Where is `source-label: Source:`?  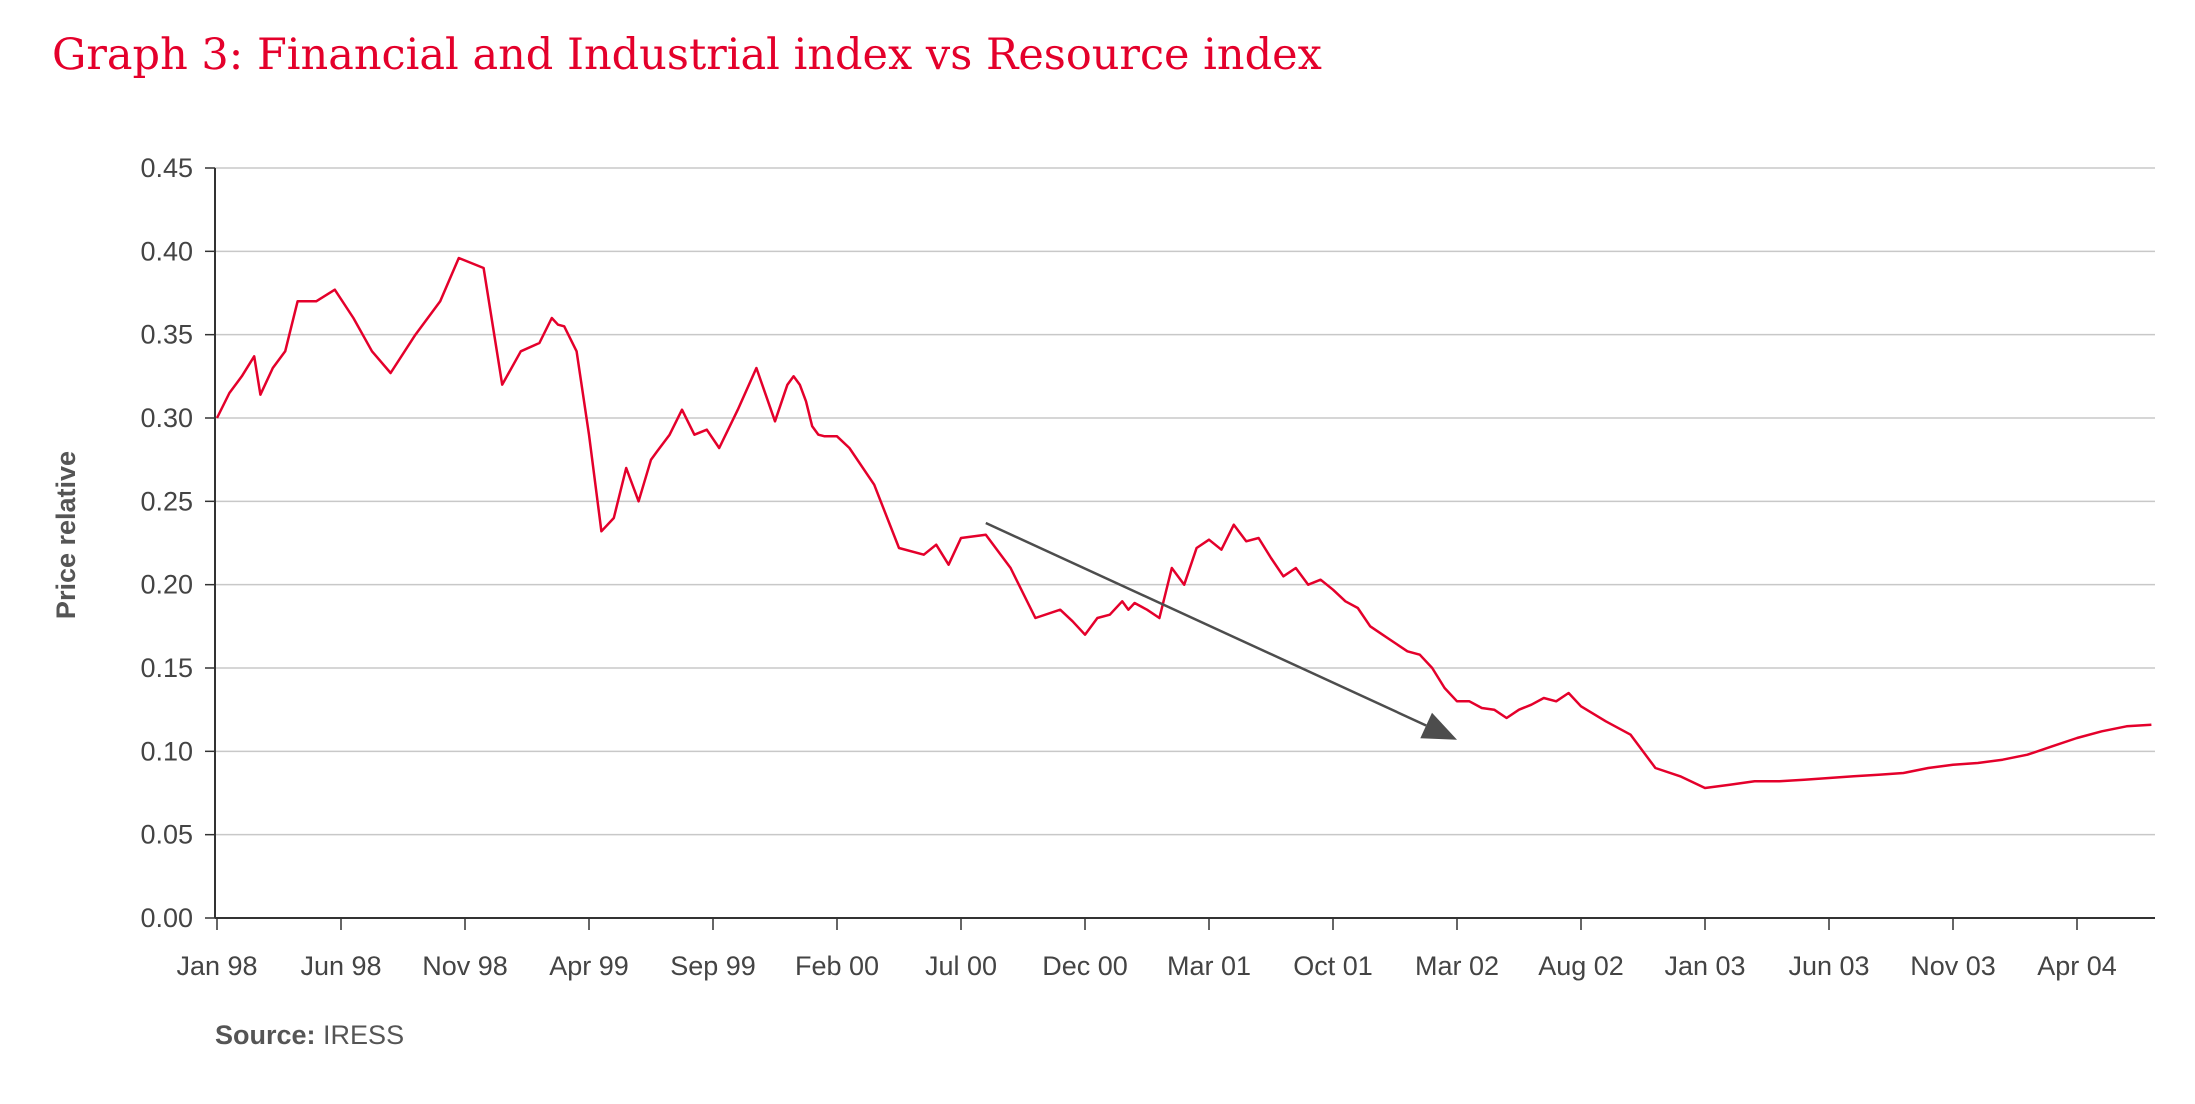
source-label: Source: is located at coordinates (265, 1035).